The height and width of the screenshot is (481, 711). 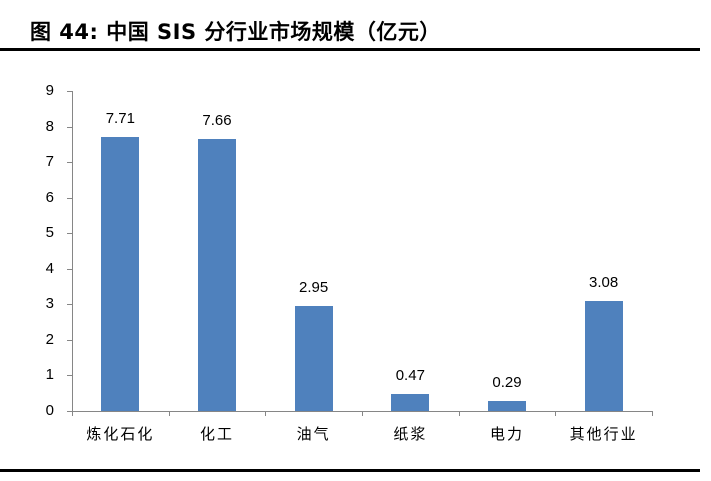 I want to click on x-category-label: 其他行业, so click(x=603, y=434).